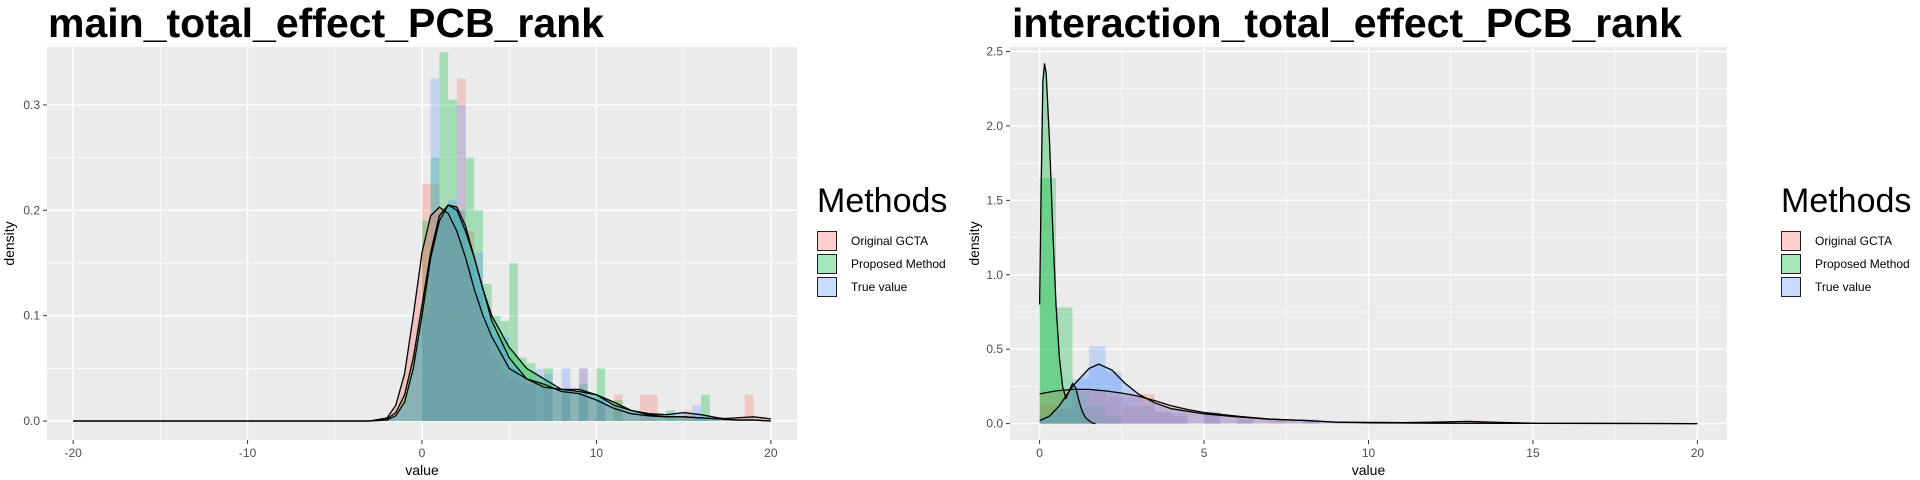 Image resolution: width=1920 pixels, height=480 pixels. What do you see at coordinates (1204, 453) in the screenshot?
I see `x-tick-label: 5` at bounding box center [1204, 453].